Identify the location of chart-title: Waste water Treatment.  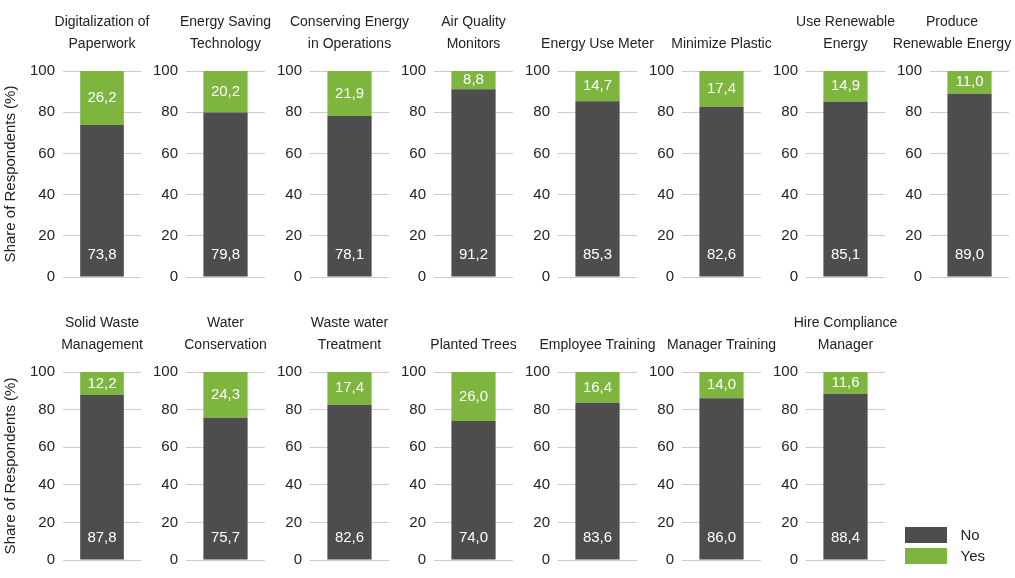
(349, 333).